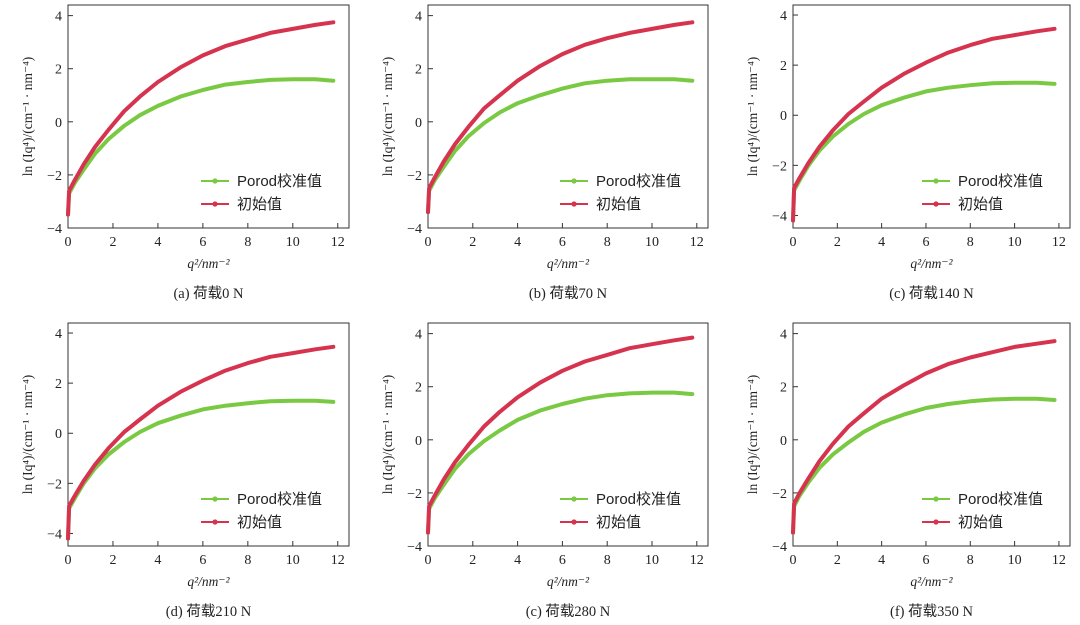 Image resolution: width=1080 pixels, height=625 pixels. I want to click on panel-caption: (d) 荷载210 N, so click(209, 611).